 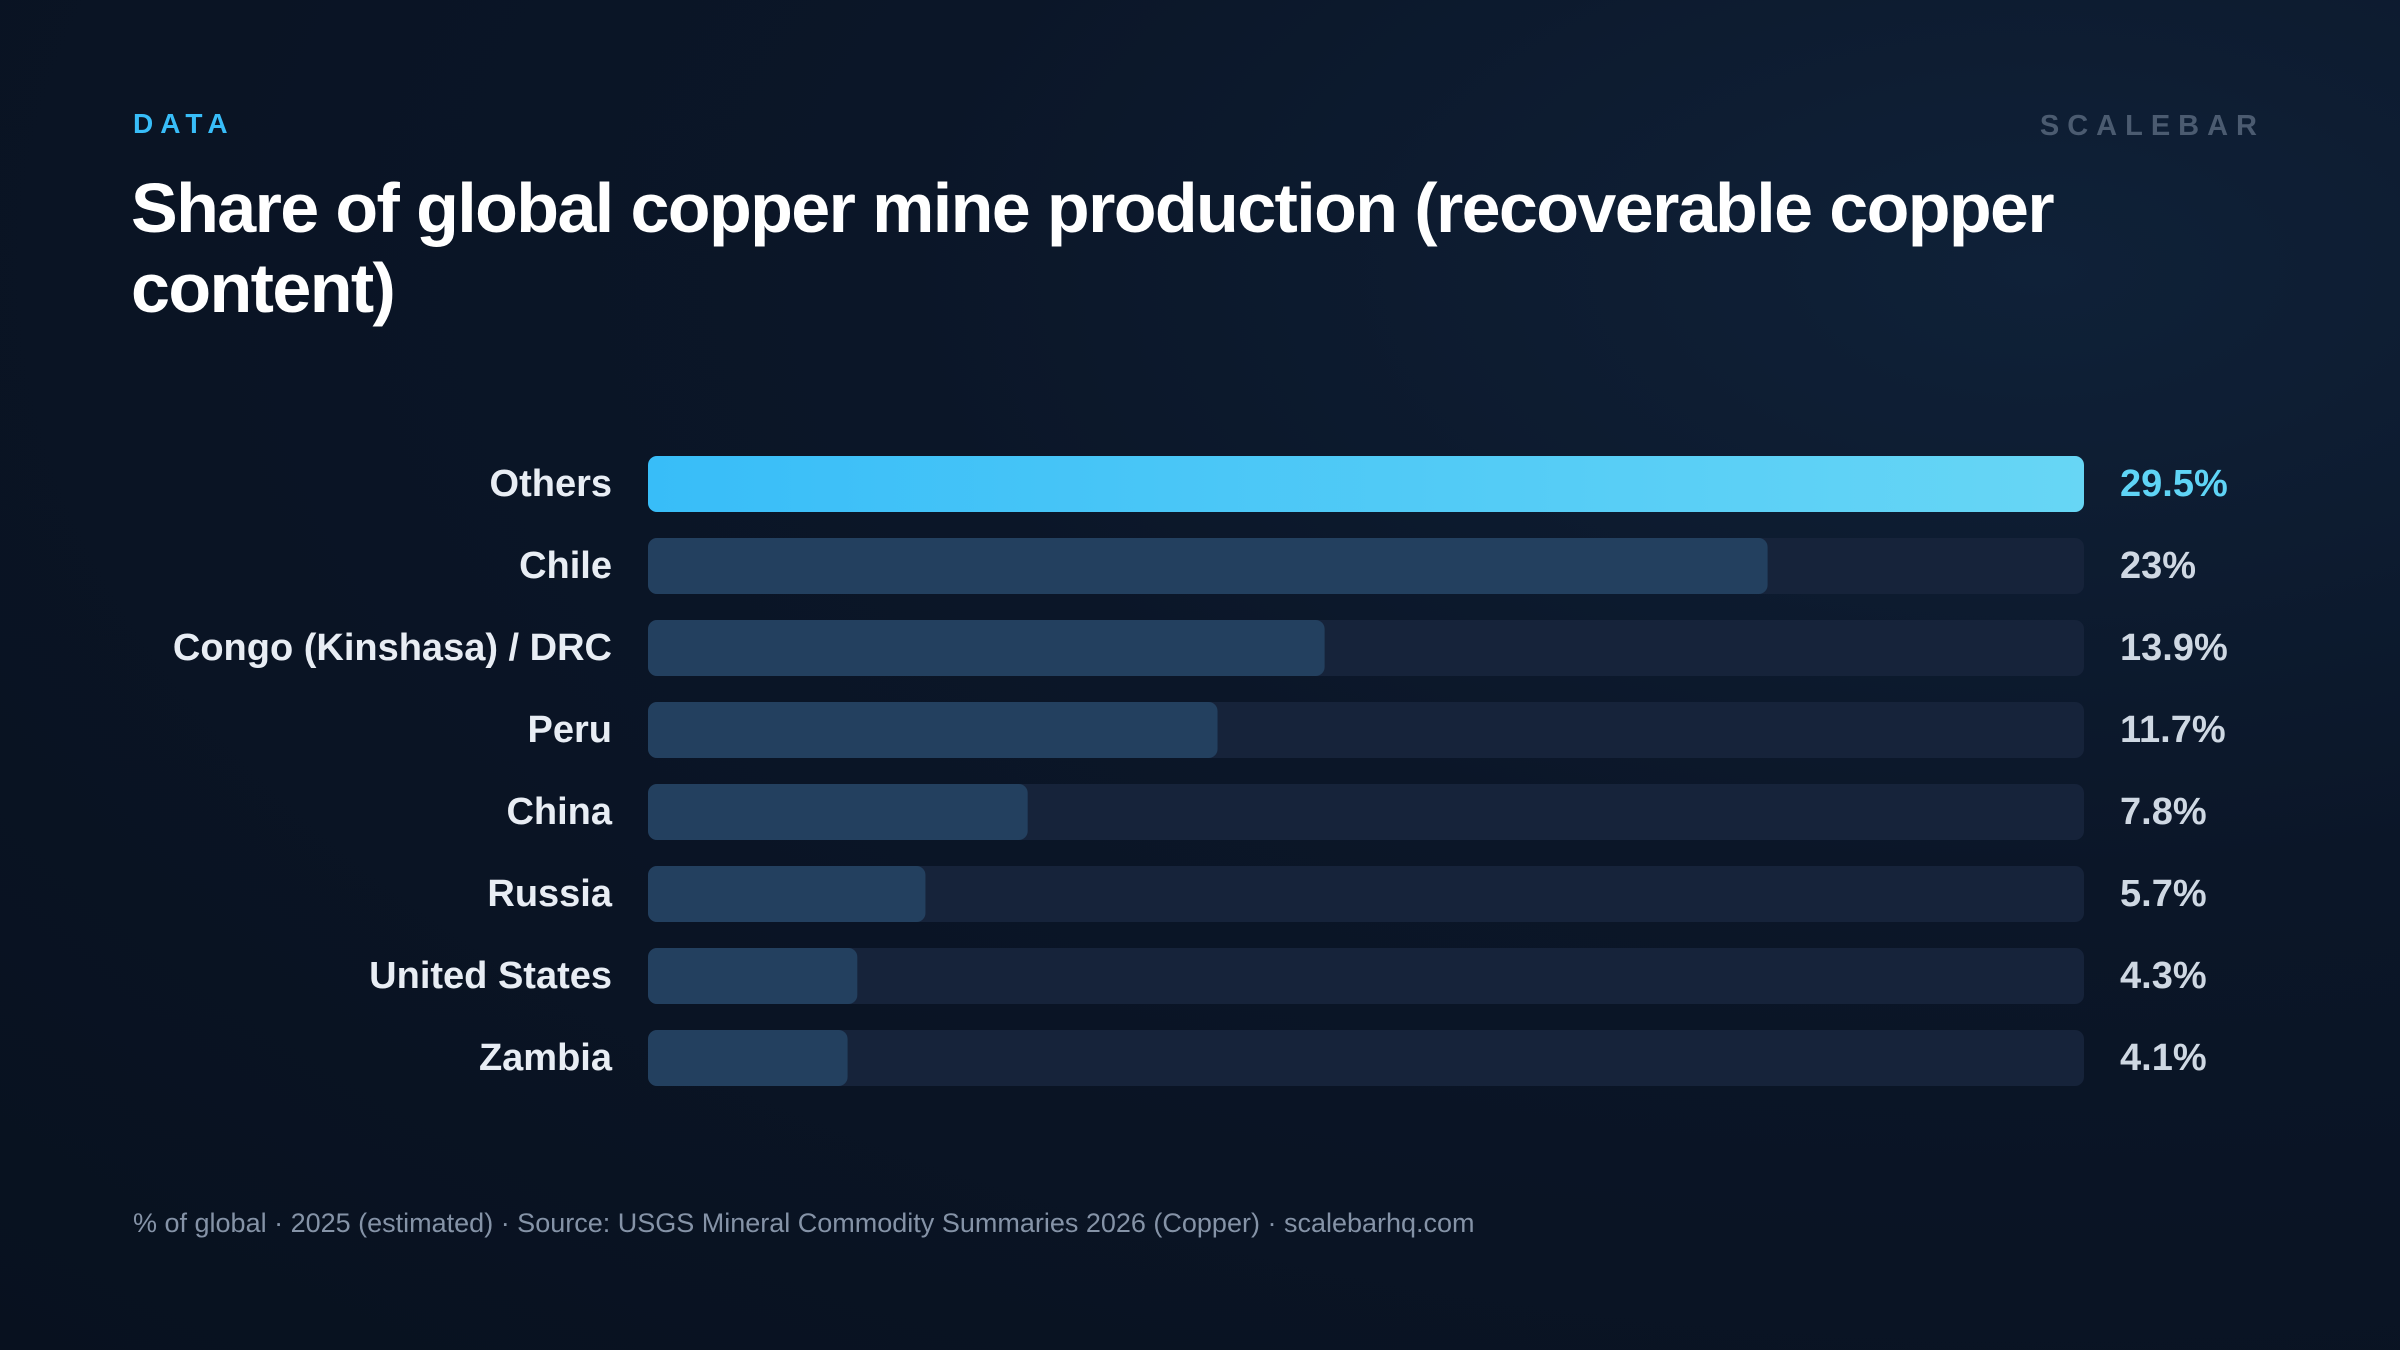 I want to click on category-label-china: China, so click(x=559, y=812).